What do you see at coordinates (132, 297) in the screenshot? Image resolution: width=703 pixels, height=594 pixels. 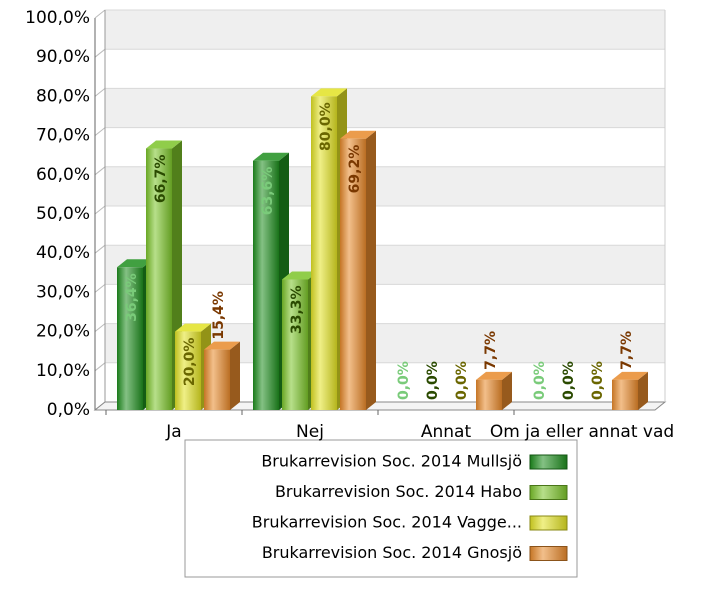 I see `value-label: 36,4%` at bounding box center [132, 297].